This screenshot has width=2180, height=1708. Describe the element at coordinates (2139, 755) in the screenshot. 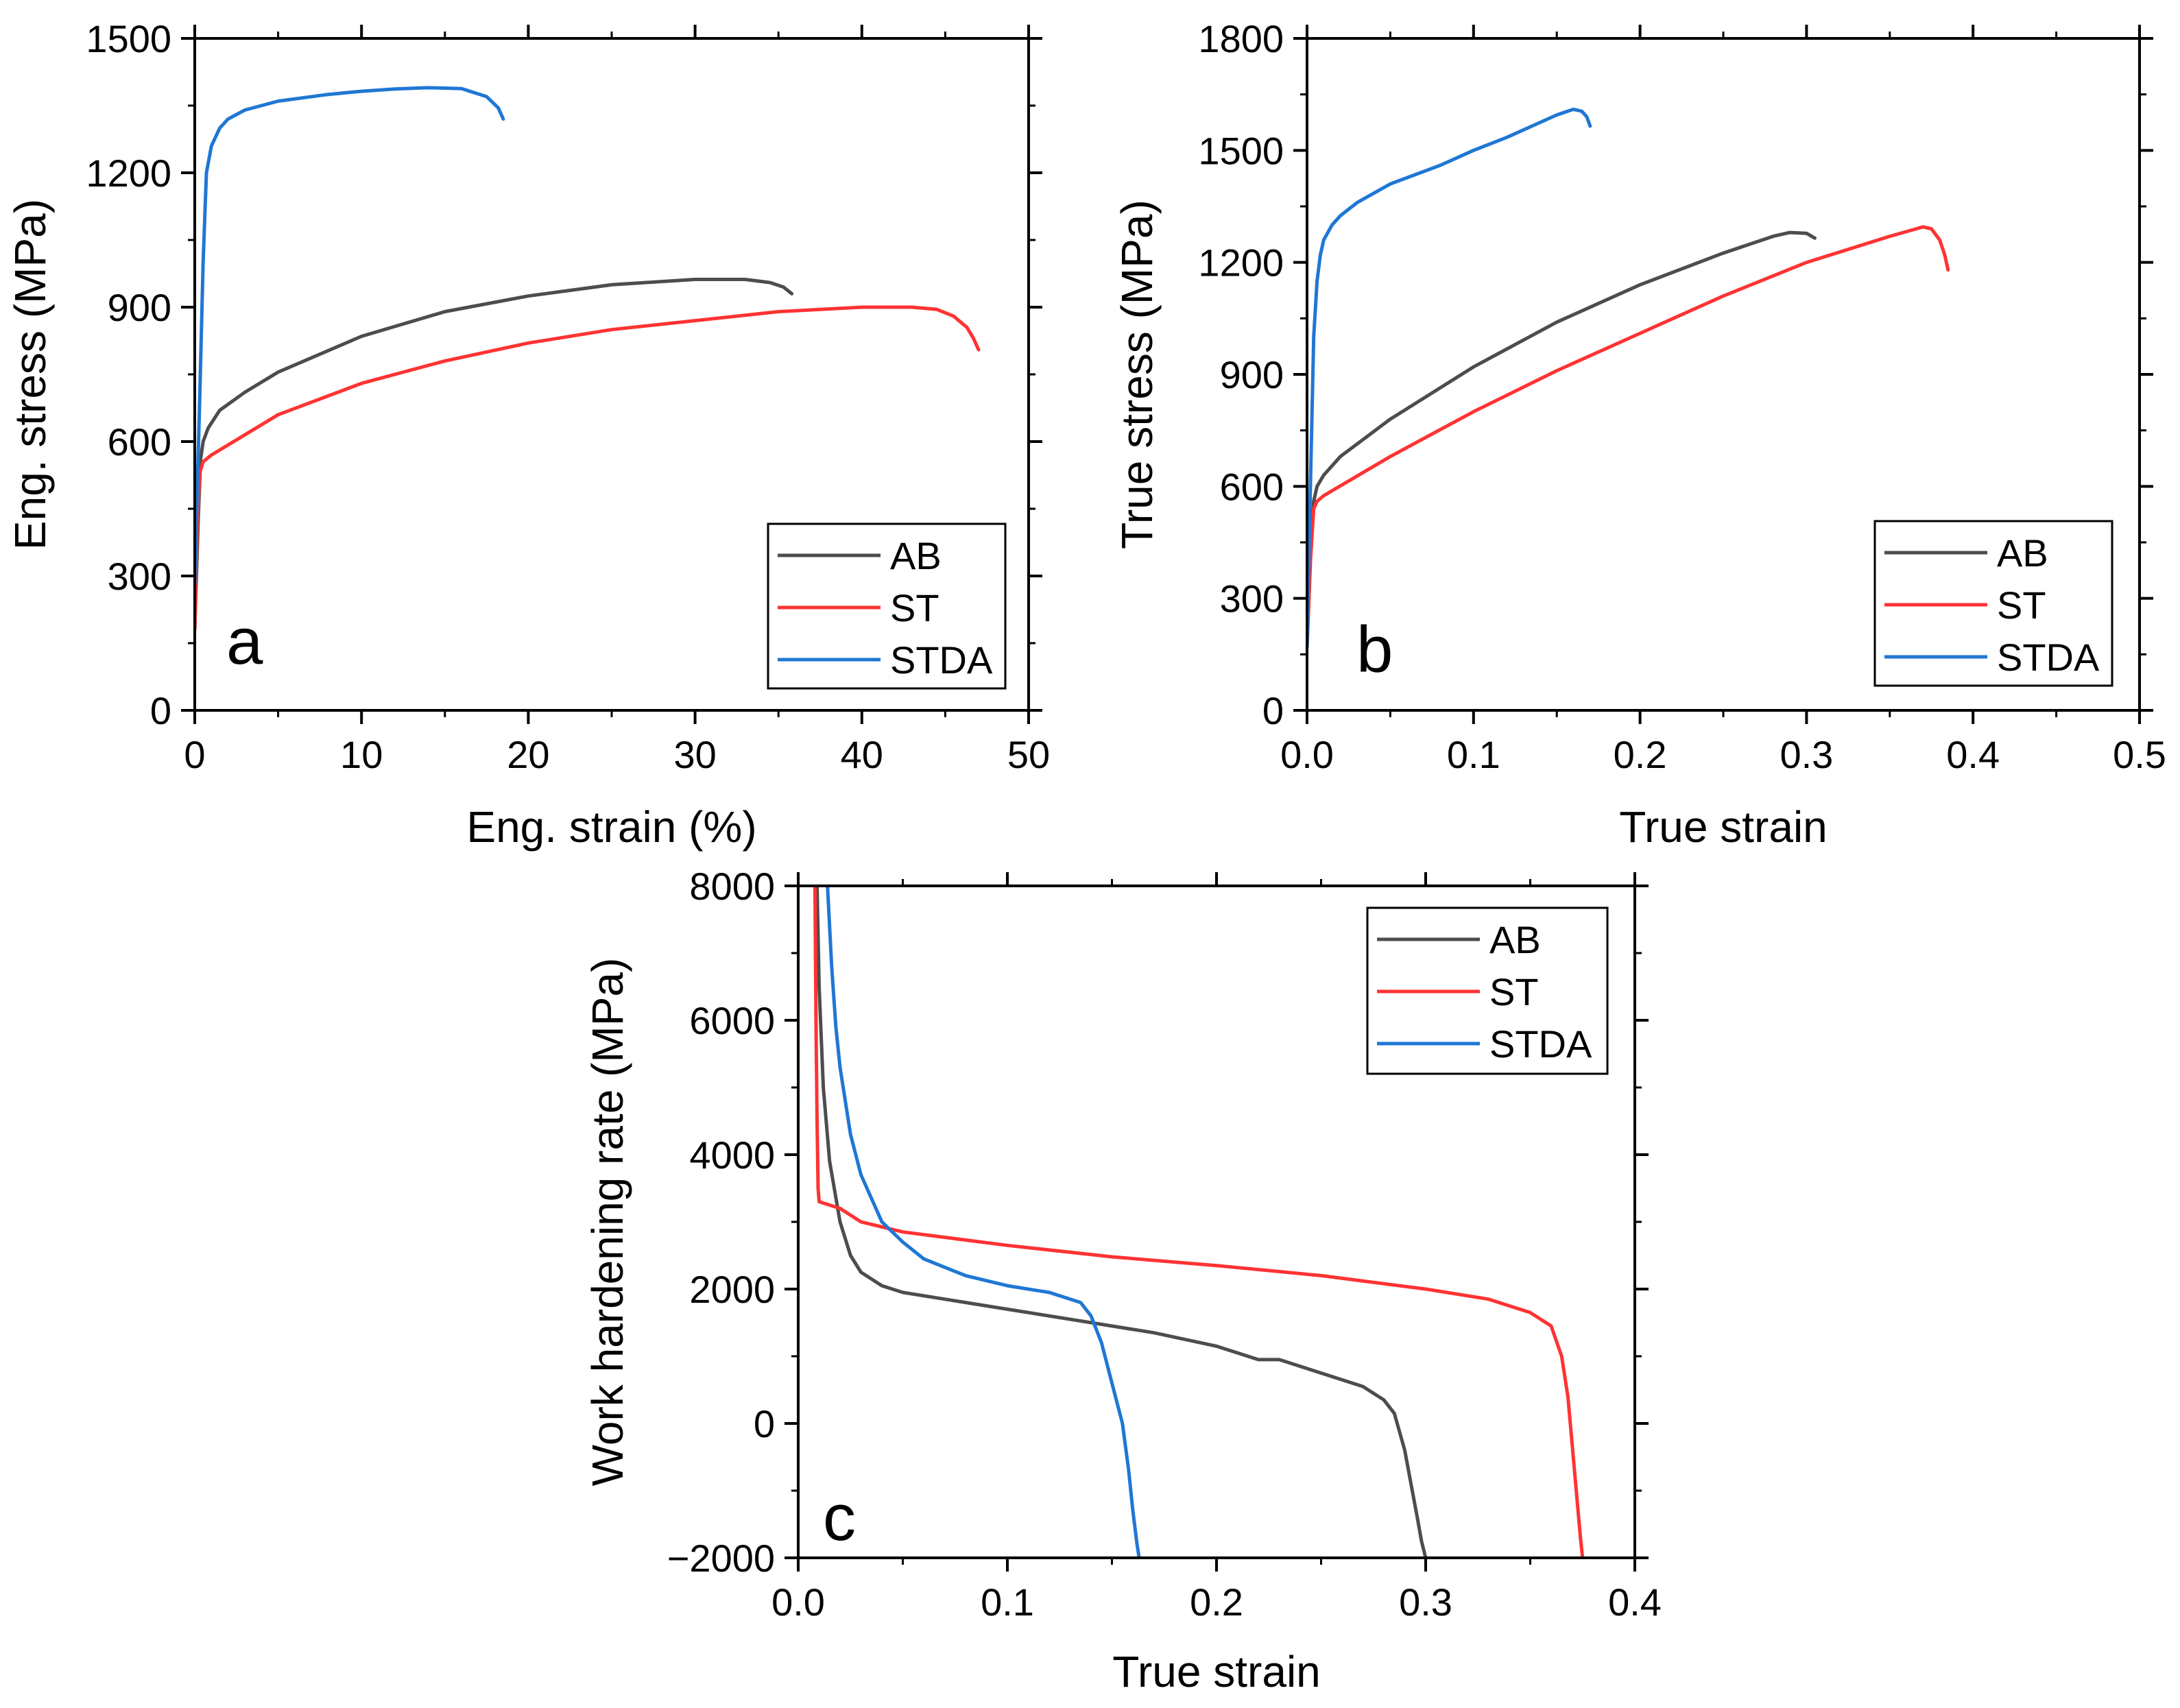

I see `x-tick-label: 0.5` at that location.